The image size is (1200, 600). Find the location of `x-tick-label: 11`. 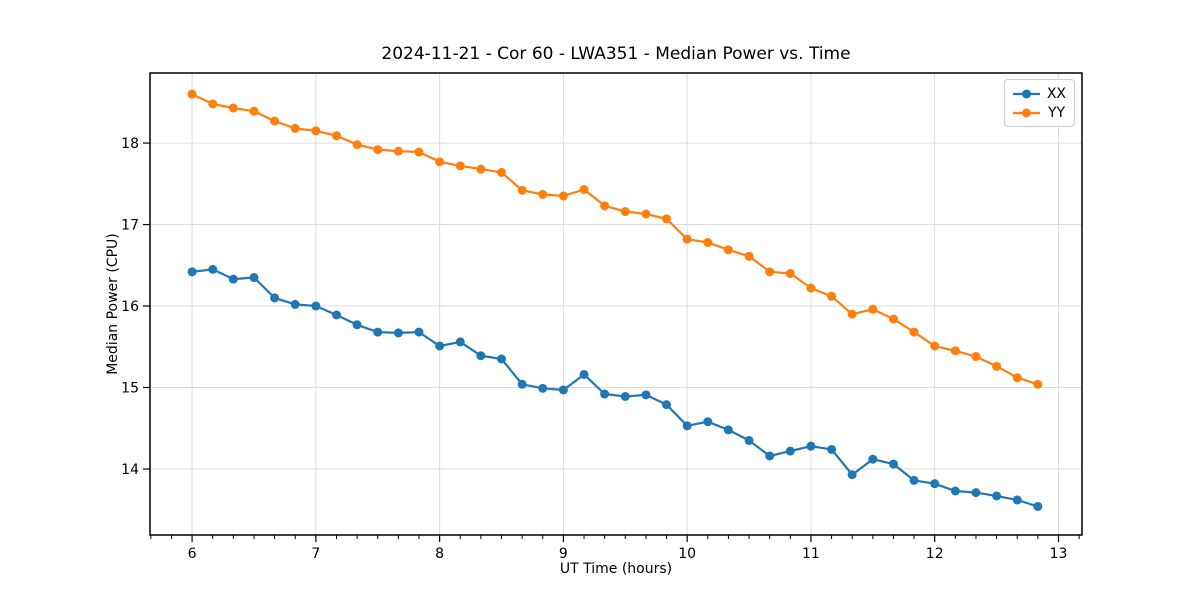

x-tick-label: 11 is located at coordinates (811, 554).